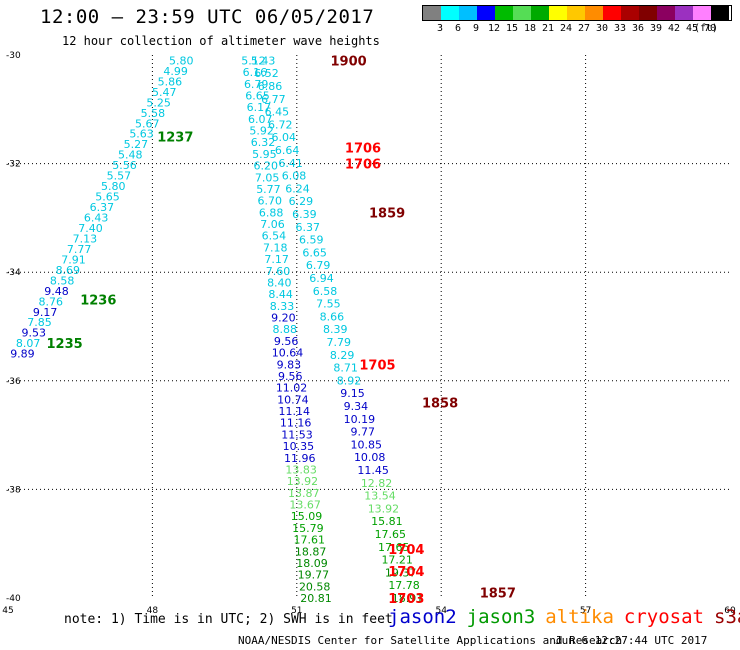 Image resolution: width=740 pixels, height=650 pixels. What do you see at coordinates (255, 72) in the screenshot?
I see `swh-value: 6.16` at bounding box center [255, 72].